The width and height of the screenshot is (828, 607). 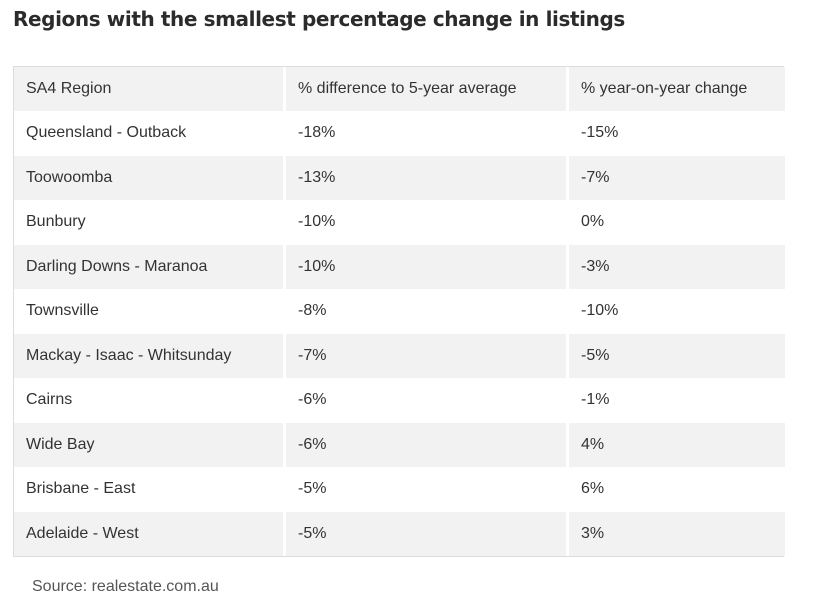 I want to click on source-caption: Source: realestate.com.au, so click(x=125, y=586).